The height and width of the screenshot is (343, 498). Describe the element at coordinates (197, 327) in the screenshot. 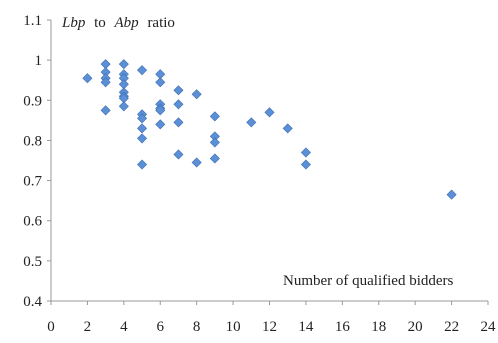

I see `x-tick-label: 8` at that location.